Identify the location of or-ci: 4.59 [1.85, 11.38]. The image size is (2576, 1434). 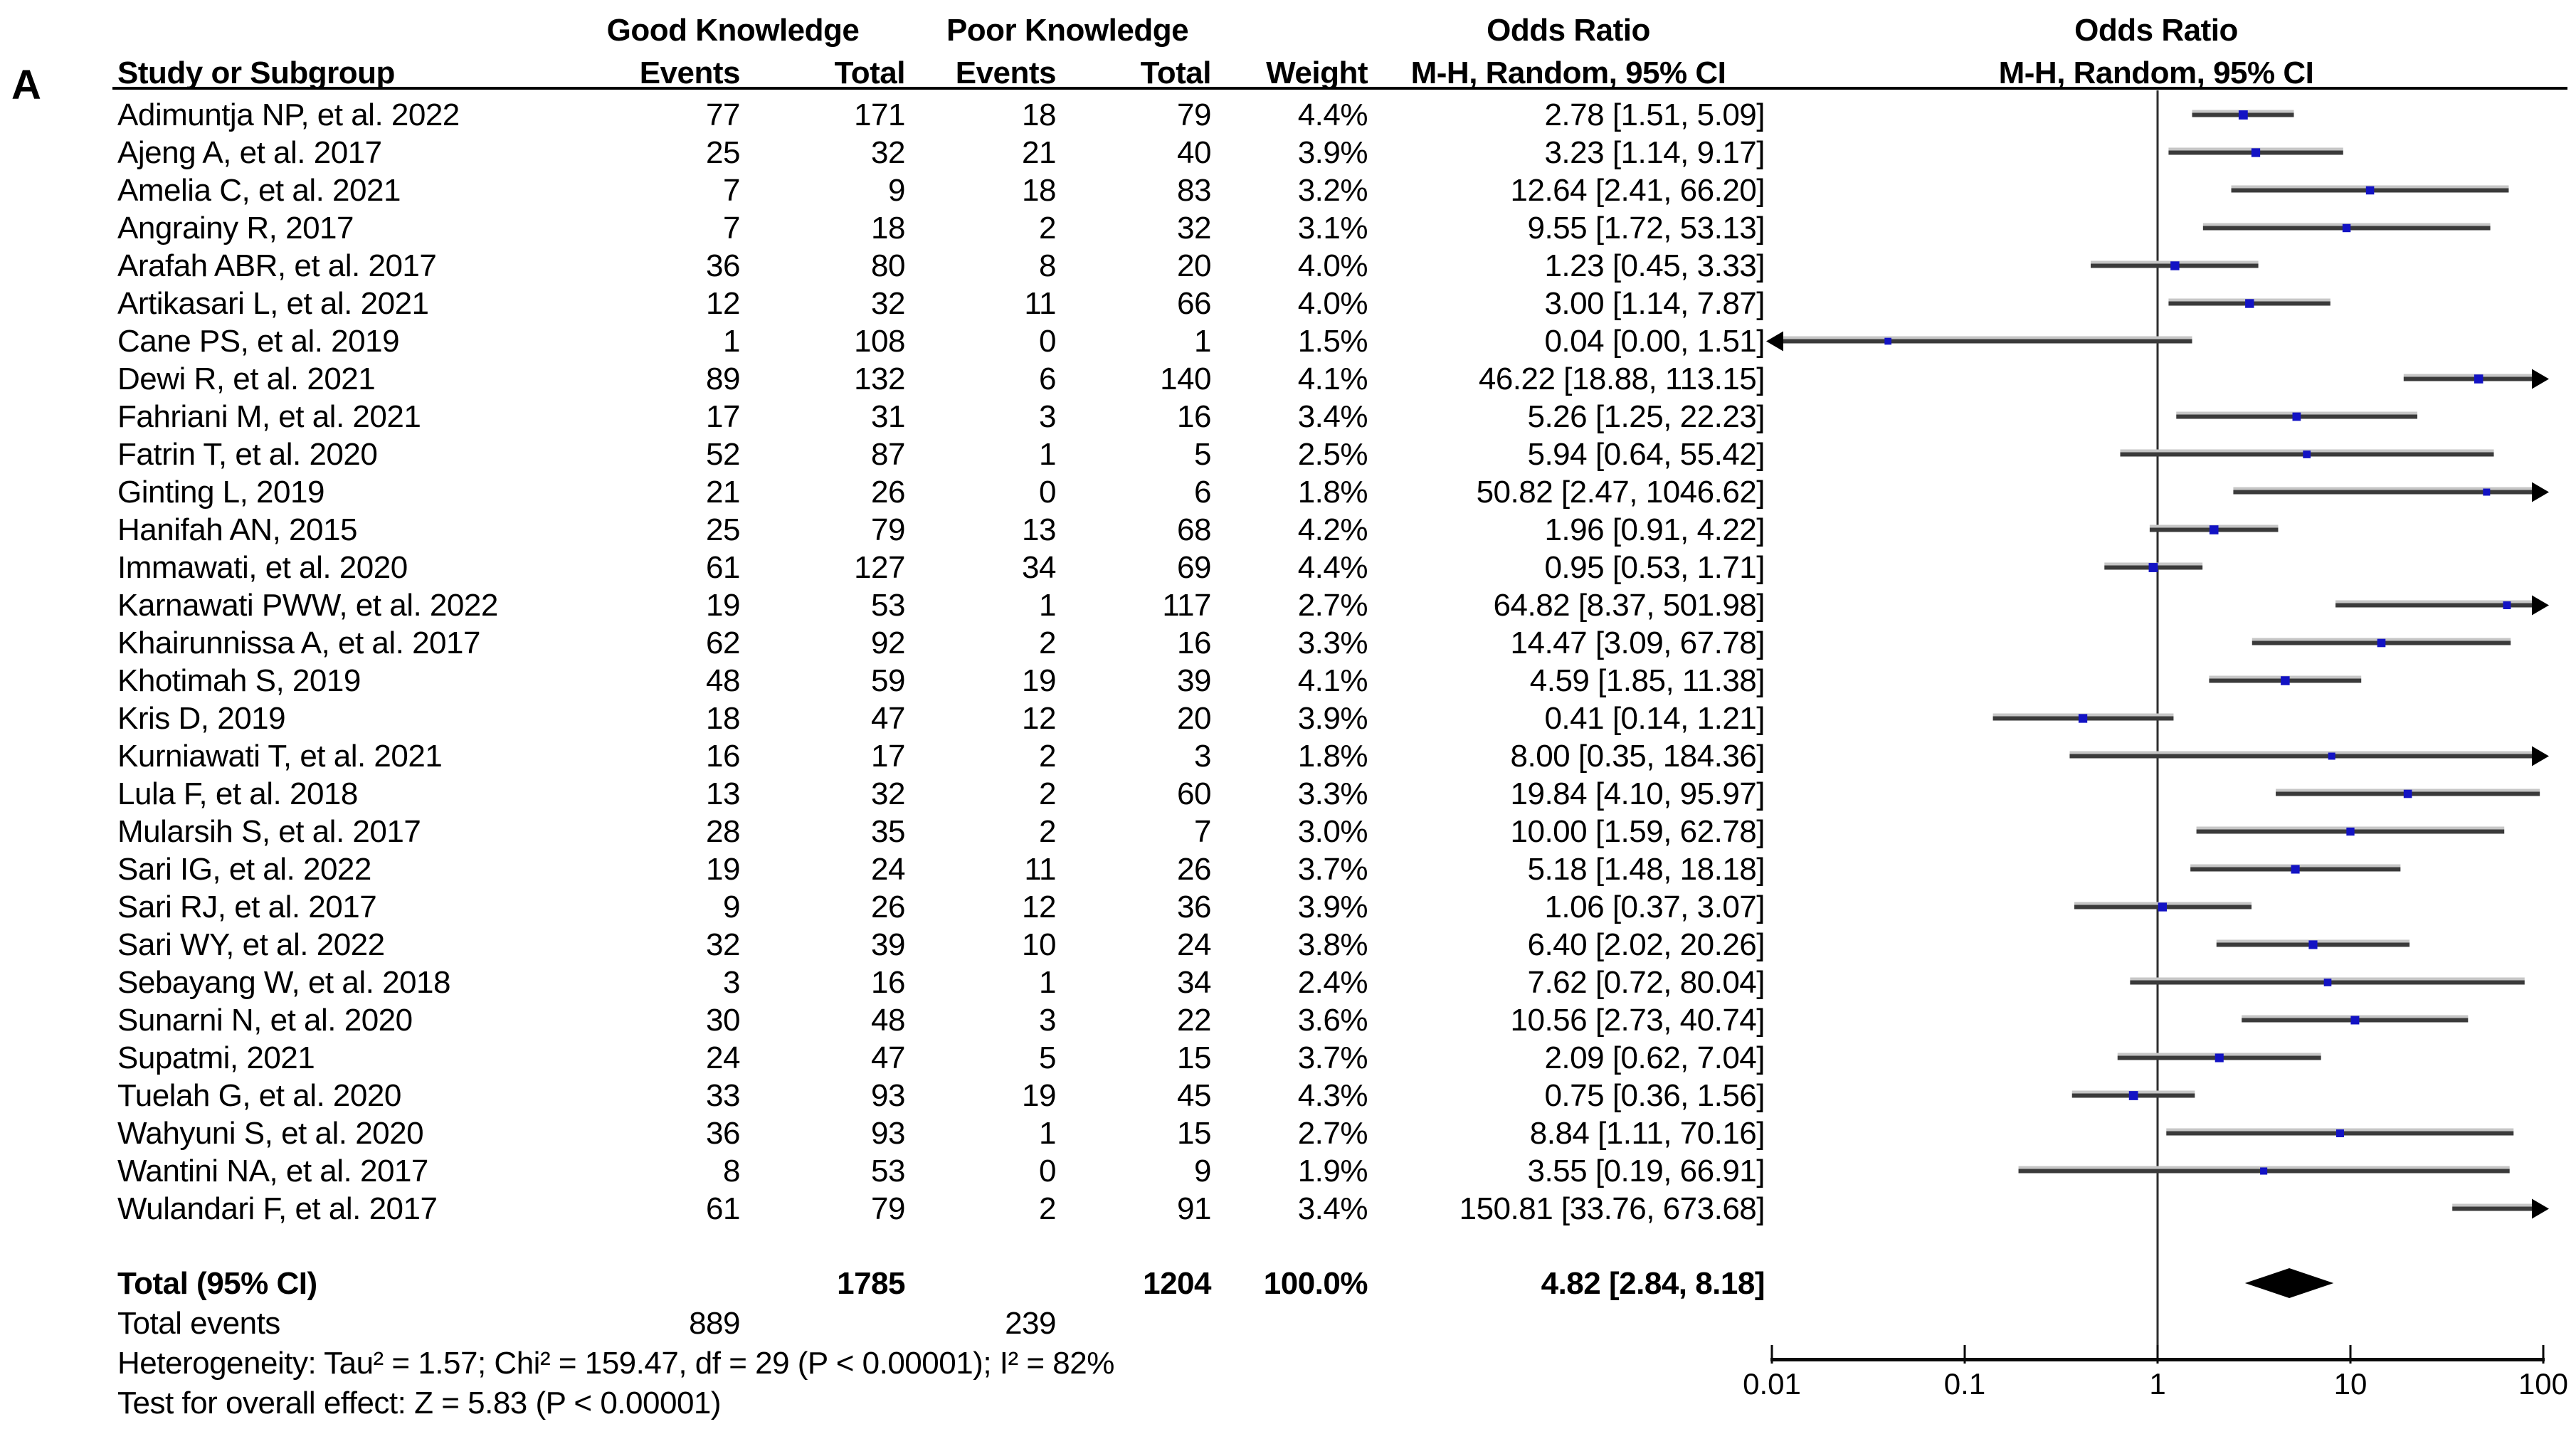
(1647, 680).